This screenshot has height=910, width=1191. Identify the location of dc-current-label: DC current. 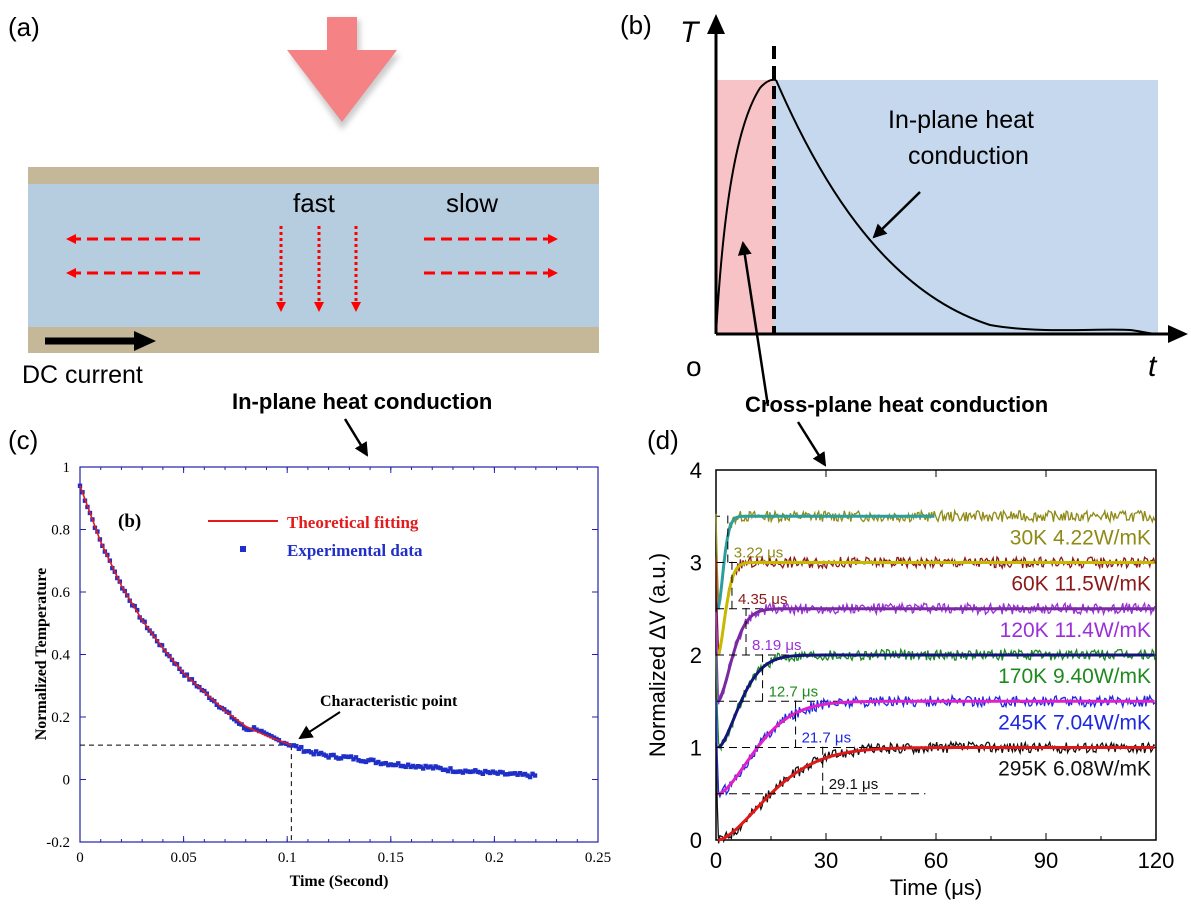
(82, 375).